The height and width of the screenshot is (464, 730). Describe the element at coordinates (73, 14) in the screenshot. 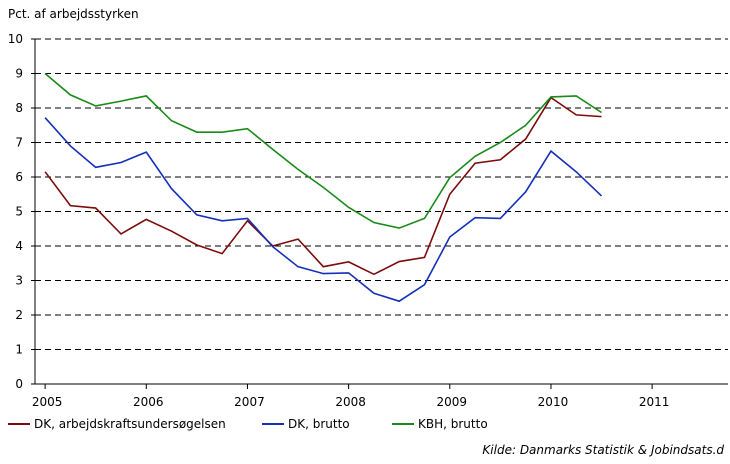

I see `y-axis-label: Pct. af arbejdsstyrken` at that location.